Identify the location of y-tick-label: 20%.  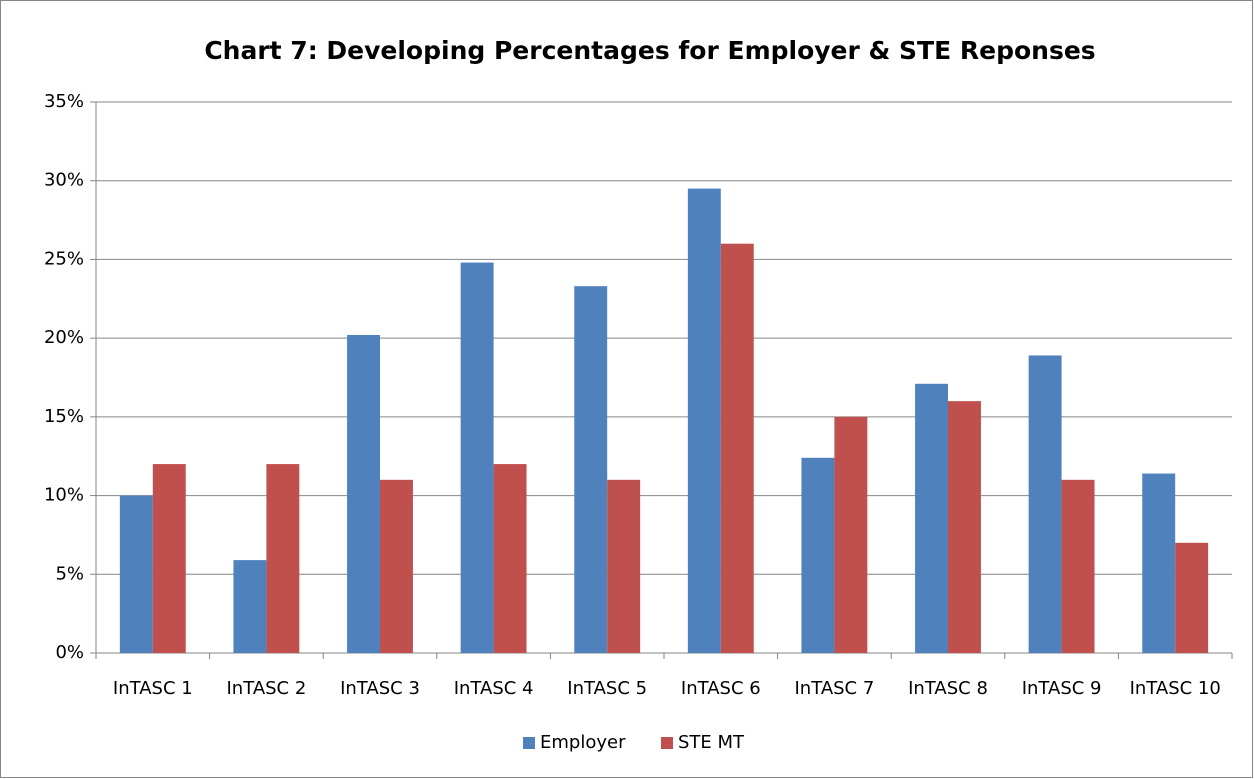
(64, 337).